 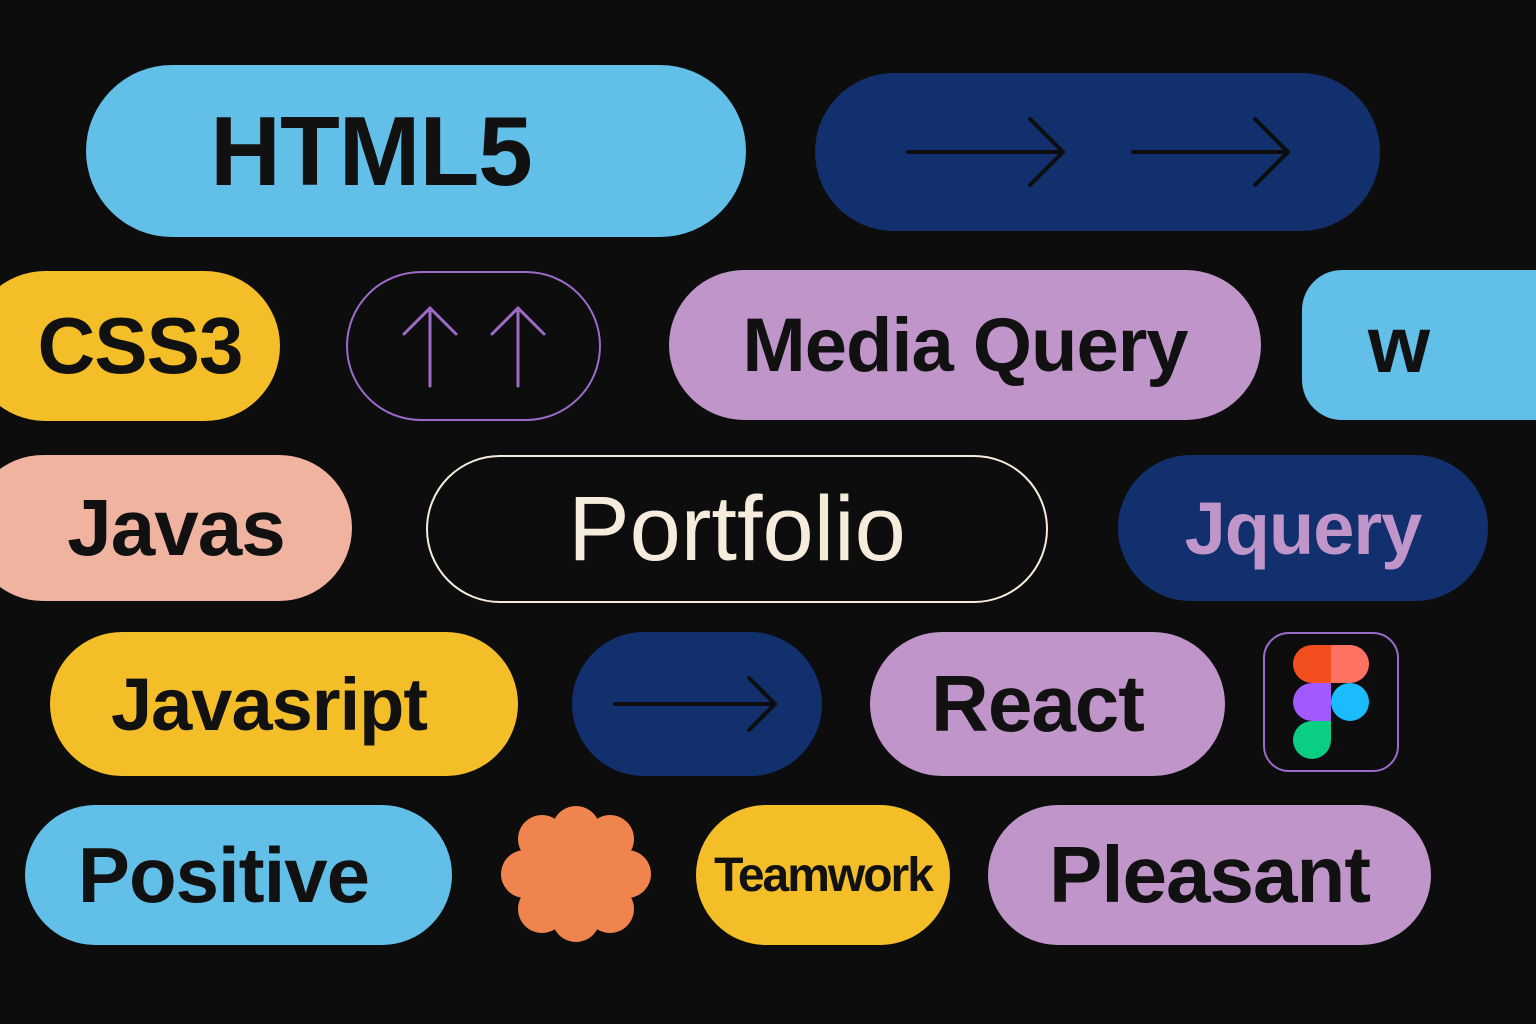 I want to click on tag-html5-label: HTML5, so click(x=371, y=150).